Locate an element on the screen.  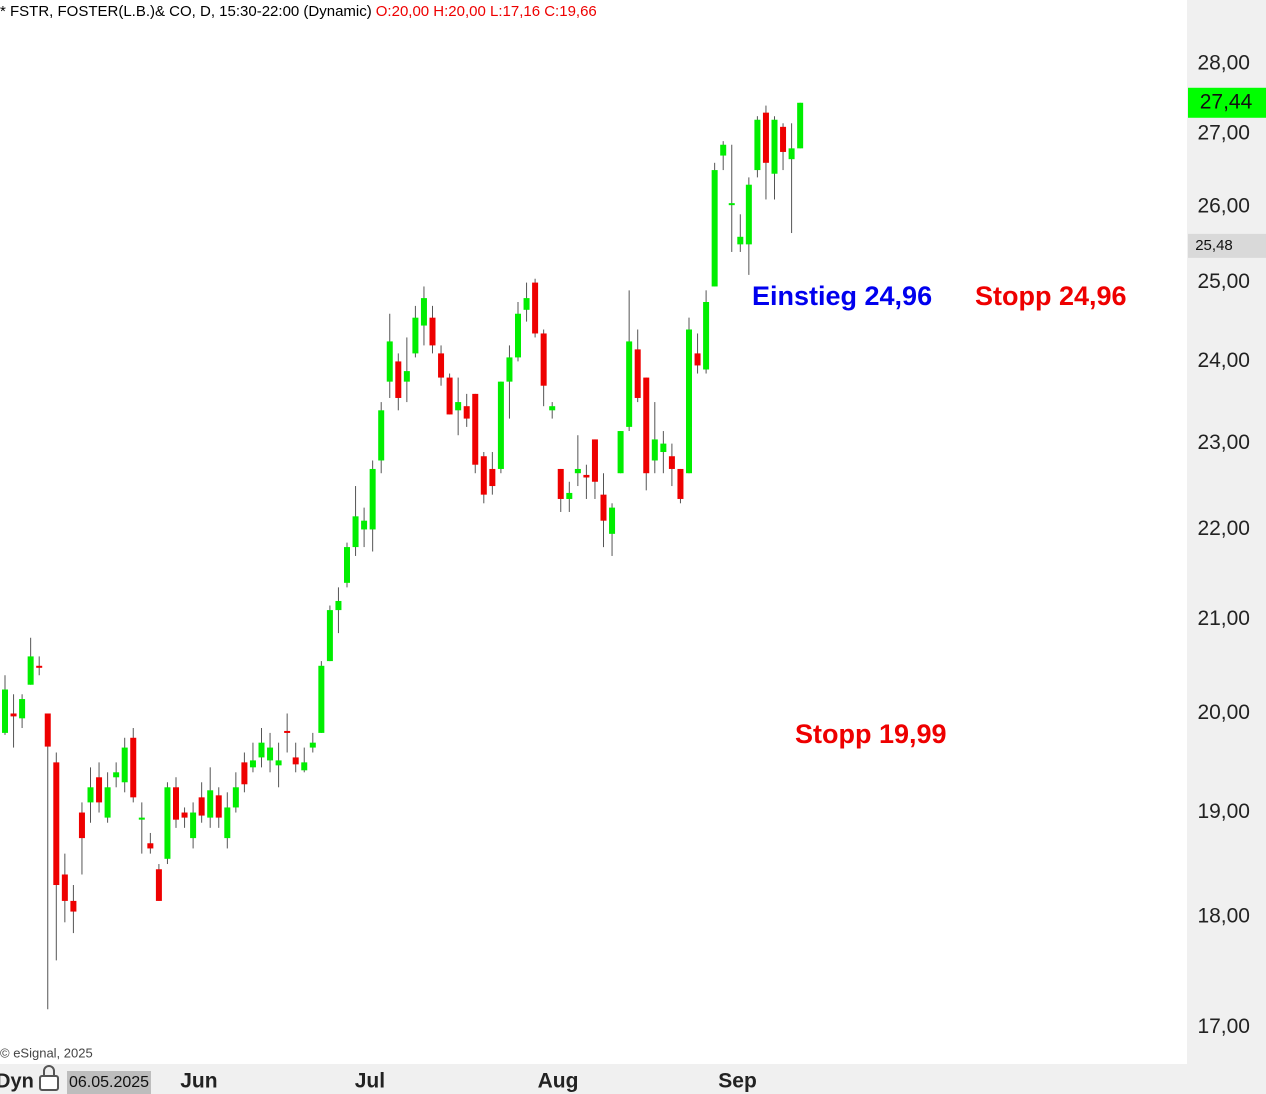
y-tick-label: 27,00 is located at coordinates (1223, 133).